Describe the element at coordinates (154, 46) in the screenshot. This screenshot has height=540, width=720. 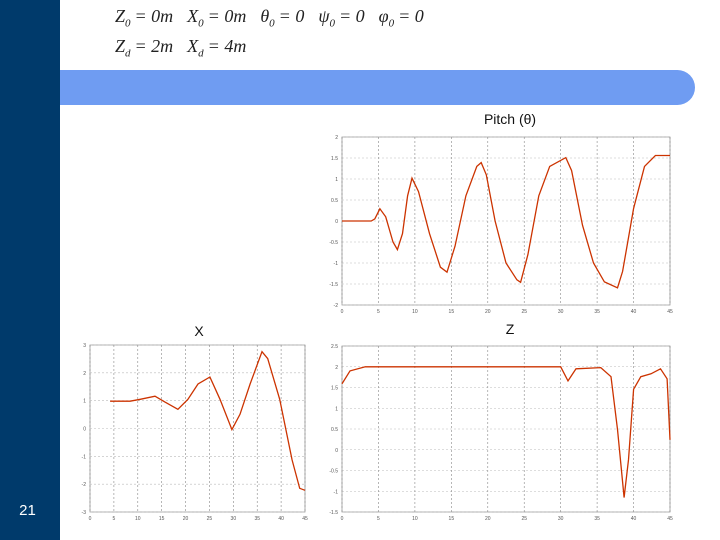
I see `equation-rhs: = 2m` at that location.